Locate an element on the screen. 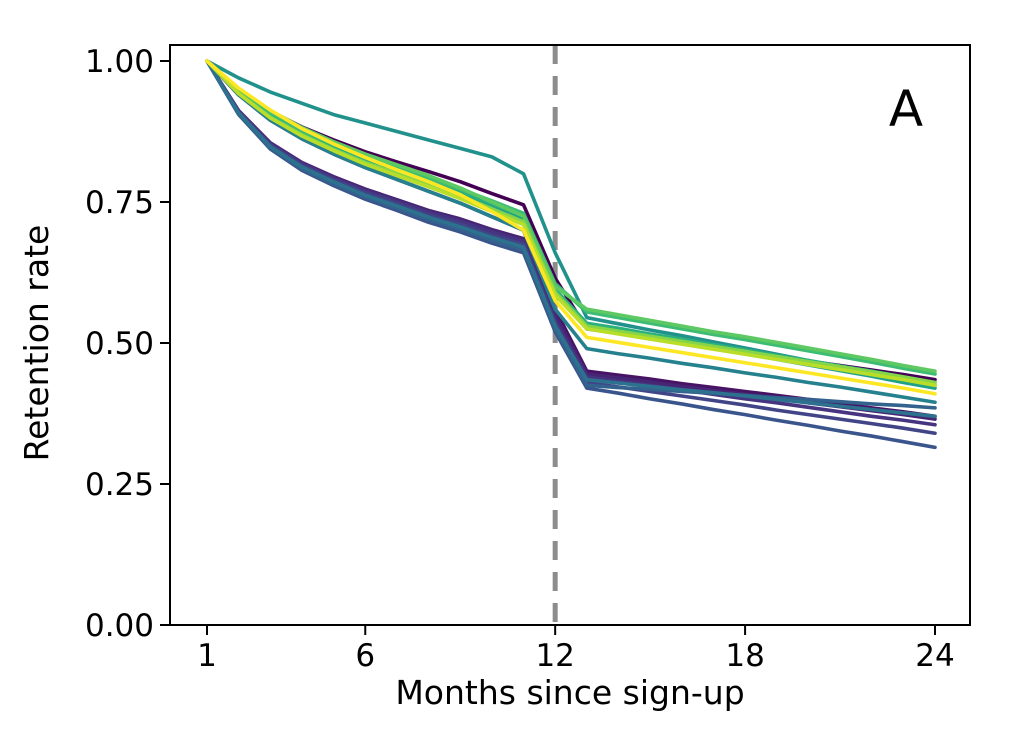 The width and height of the screenshot is (1024, 737). panel-label: A is located at coordinates (906, 109).